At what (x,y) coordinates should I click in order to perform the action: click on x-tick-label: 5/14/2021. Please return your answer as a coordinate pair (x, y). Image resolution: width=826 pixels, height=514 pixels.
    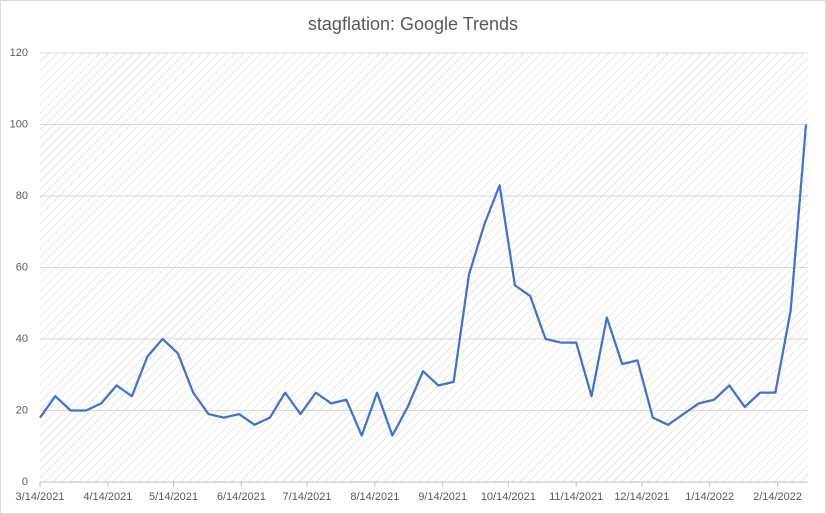
    Looking at the image, I should click on (173, 497).